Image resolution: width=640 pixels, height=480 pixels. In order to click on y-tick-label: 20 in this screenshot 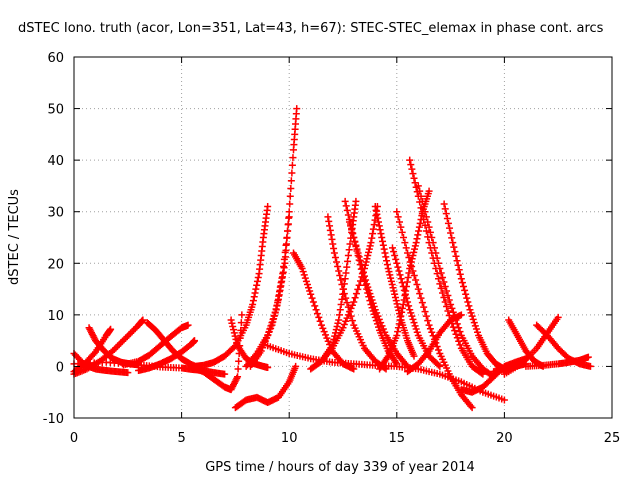, I will do `click(55, 264)`.